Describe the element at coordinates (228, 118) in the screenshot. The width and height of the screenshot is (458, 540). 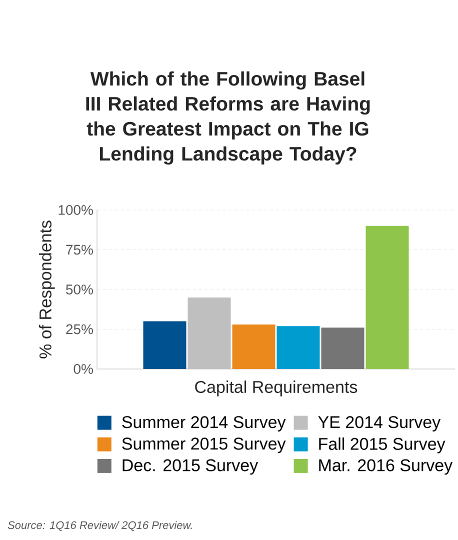
I see `chart-title: Which of the Following Basel III Related Reforms are Having the Greatest Impact on The IG Lending Landscape Today?` at that location.